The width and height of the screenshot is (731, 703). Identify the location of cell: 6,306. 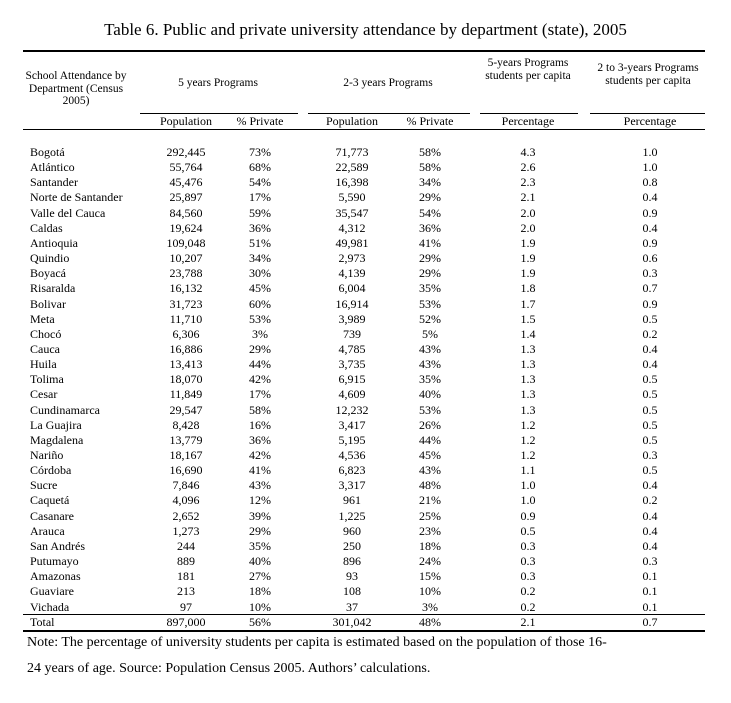
(186, 333).